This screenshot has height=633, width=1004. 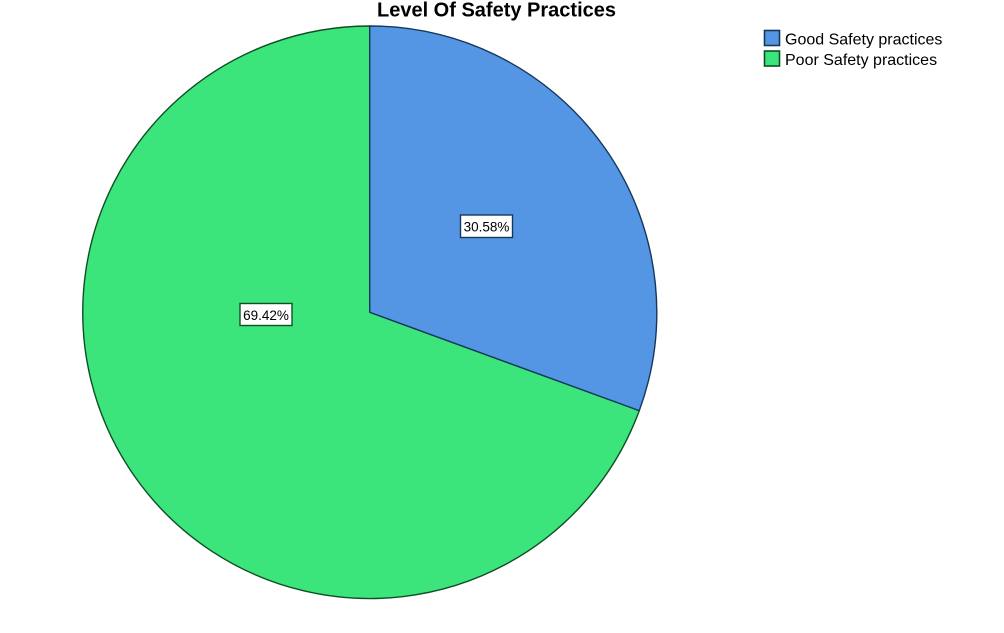 I want to click on svg-text: 30.58%, so click(x=487, y=227).